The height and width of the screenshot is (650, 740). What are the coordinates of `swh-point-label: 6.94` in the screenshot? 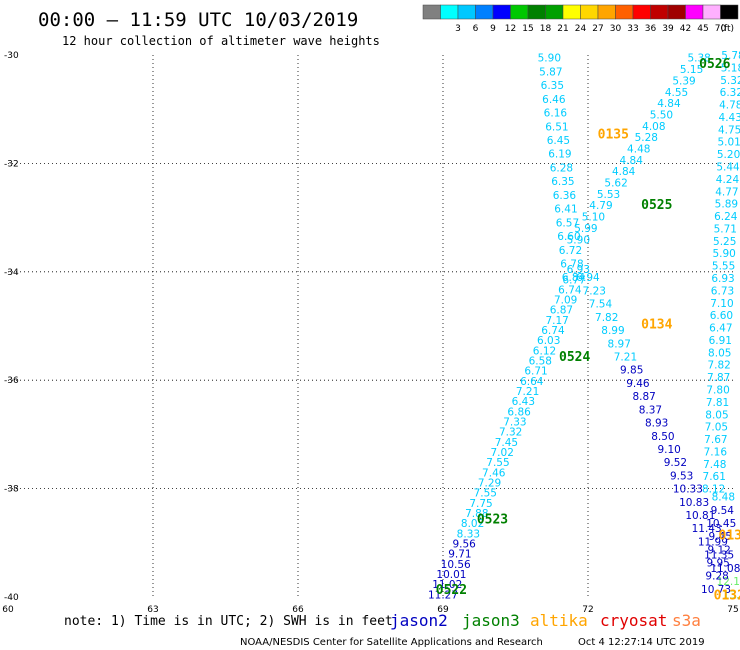 It's located at (588, 278).